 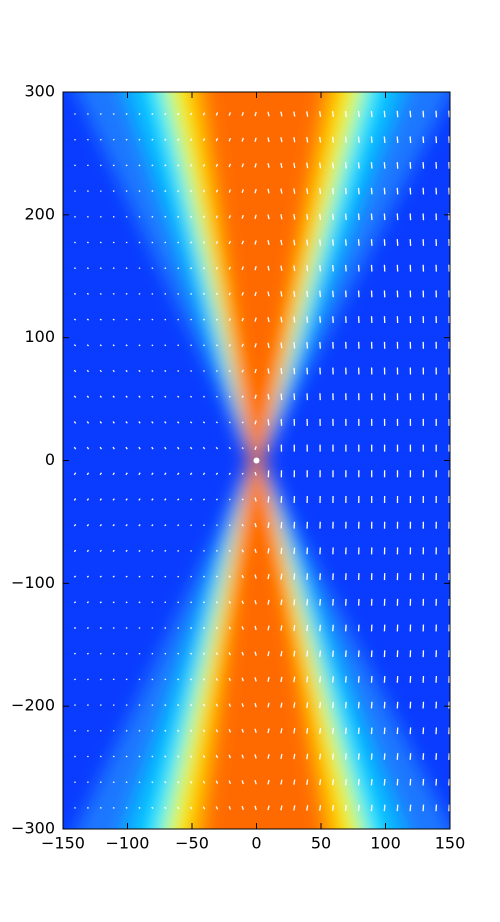 What do you see at coordinates (33, 828) in the screenshot?
I see `y-tick-label: −300` at bounding box center [33, 828].